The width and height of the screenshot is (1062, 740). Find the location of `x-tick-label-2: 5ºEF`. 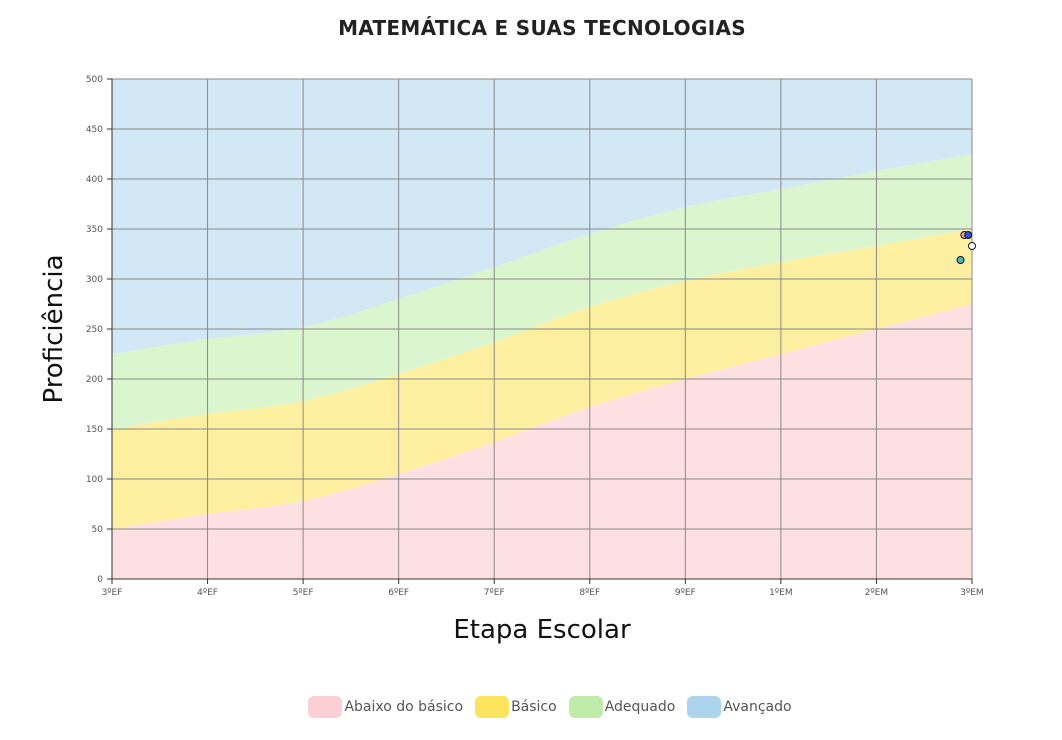

x-tick-label-2: 5ºEF is located at coordinates (303, 593).